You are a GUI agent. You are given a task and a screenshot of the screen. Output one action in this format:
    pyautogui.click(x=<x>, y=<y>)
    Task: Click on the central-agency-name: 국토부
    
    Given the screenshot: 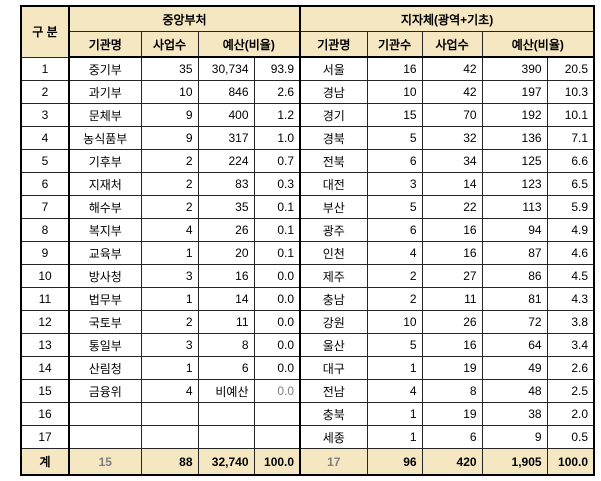 What is the action you would take?
    pyautogui.click(x=105, y=322)
    